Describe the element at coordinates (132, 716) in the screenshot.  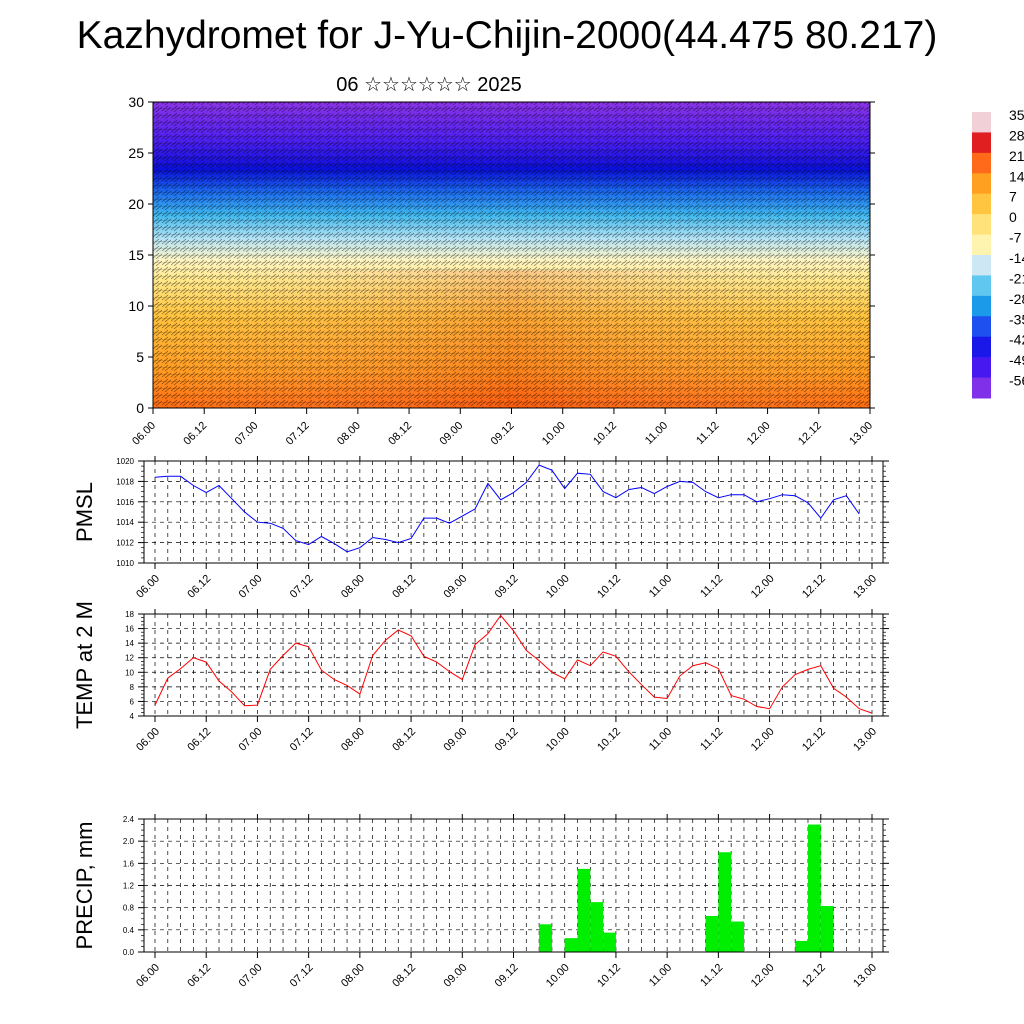
I see `temp-ytick-label: 4` at that location.